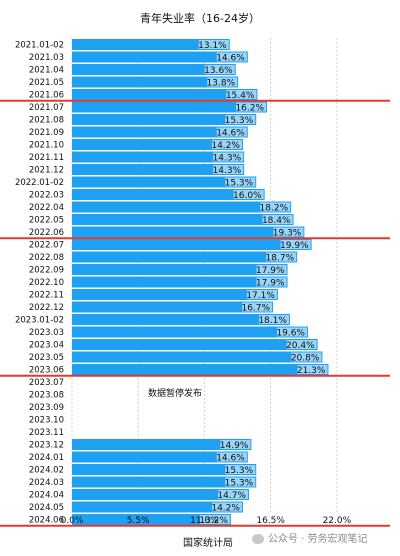 The image size is (400, 556). I want to click on category-label: 2023.03, so click(46, 333).